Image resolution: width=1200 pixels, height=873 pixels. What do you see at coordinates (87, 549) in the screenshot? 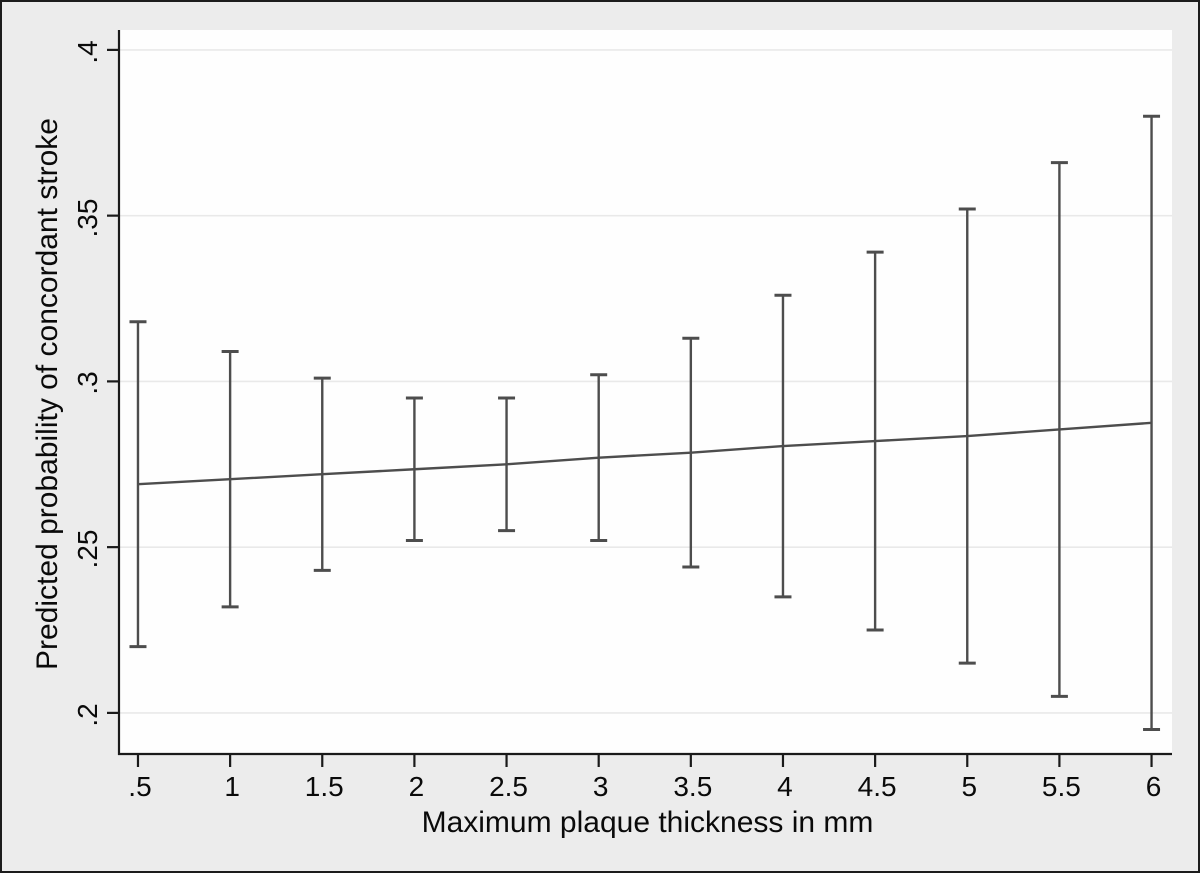
I see `y-tick-label: .25` at bounding box center [87, 549].